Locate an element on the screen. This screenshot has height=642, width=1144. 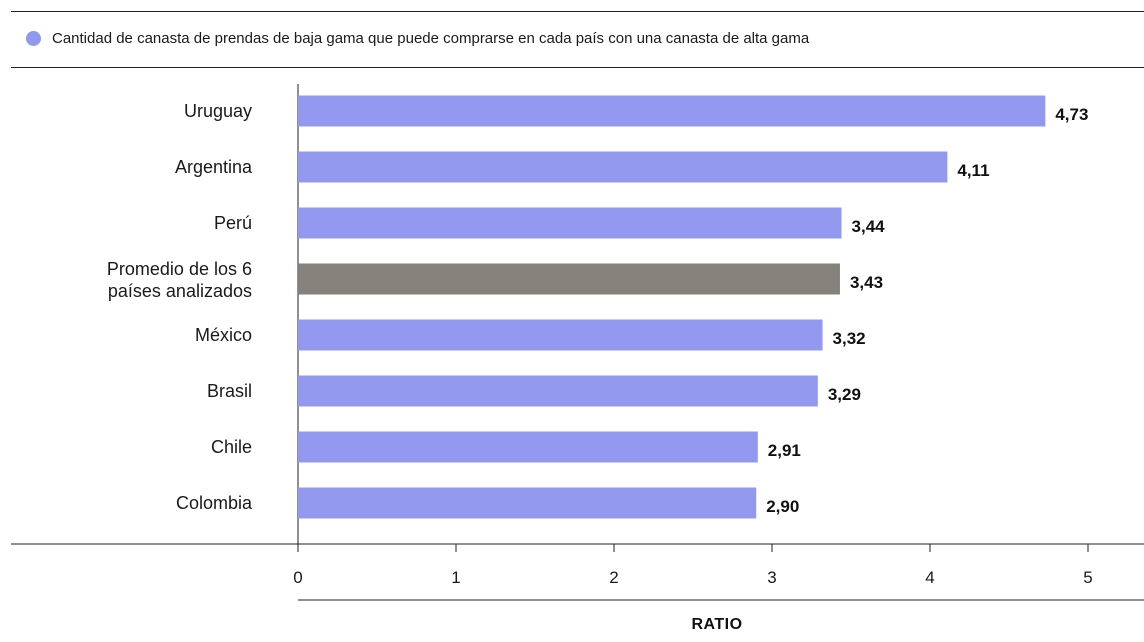
category-label: Uruguay is located at coordinates (218, 111).